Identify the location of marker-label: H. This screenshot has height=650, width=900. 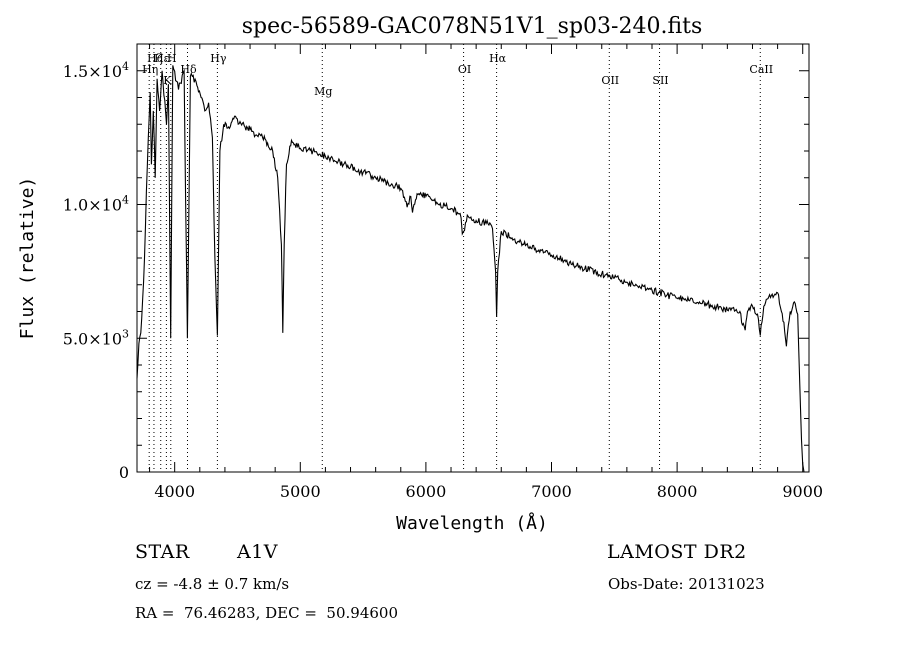
(172, 58).